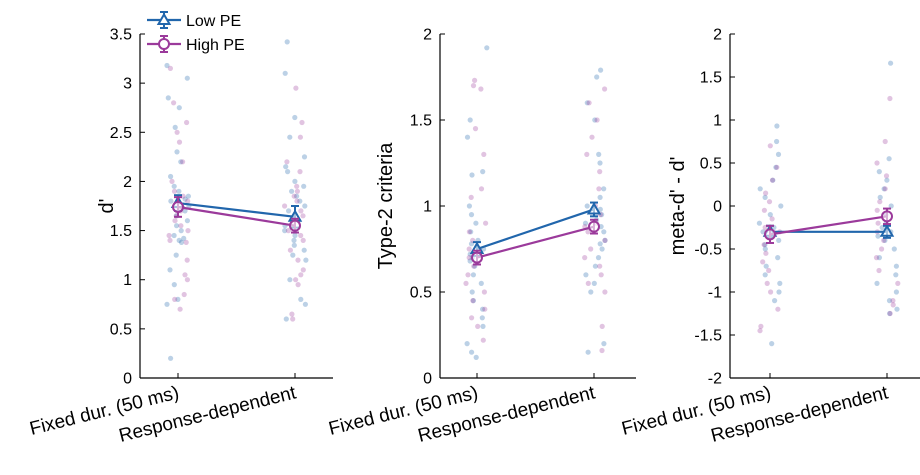  Describe the element at coordinates (678, 206) in the screenshot. I see `y-axis-title: meta-d' - d'` at that location.